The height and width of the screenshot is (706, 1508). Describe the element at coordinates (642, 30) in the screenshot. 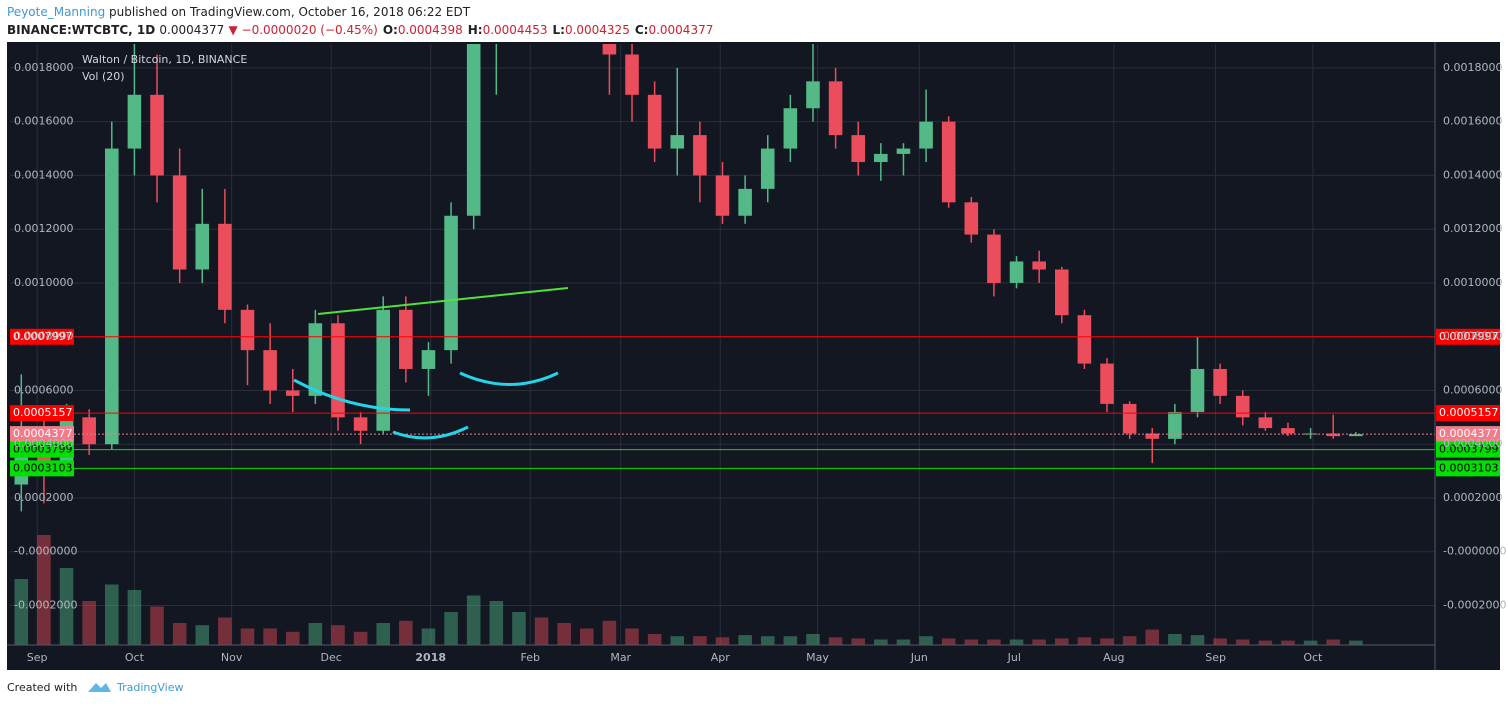

I see `ohlc-label: C:` at that location.